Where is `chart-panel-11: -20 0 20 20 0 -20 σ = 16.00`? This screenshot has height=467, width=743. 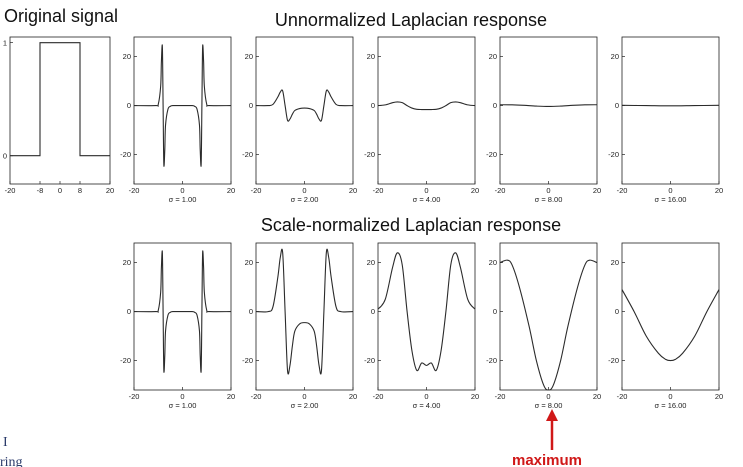 chart-panel-11: -20 0 20 20 0 -20 σ = 16.00 is located at coordinates (665, 326).